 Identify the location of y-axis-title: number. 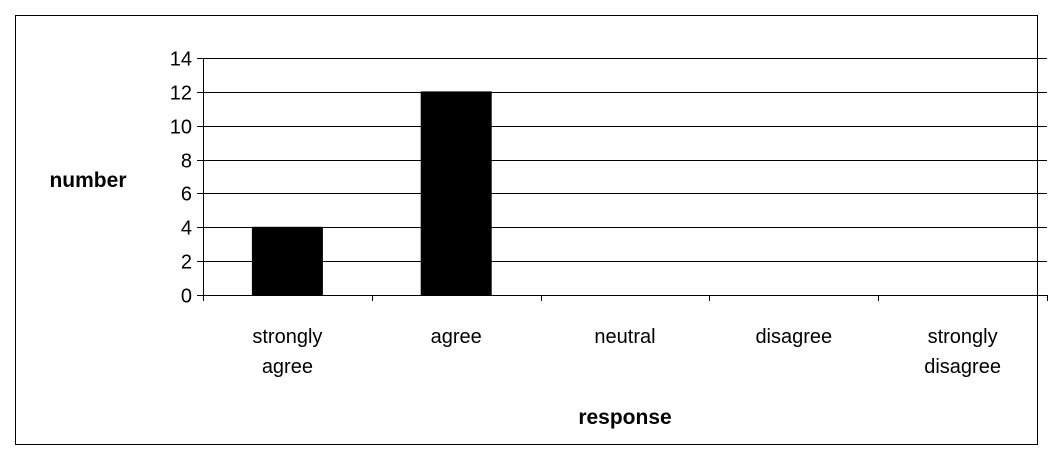
(87, 180).